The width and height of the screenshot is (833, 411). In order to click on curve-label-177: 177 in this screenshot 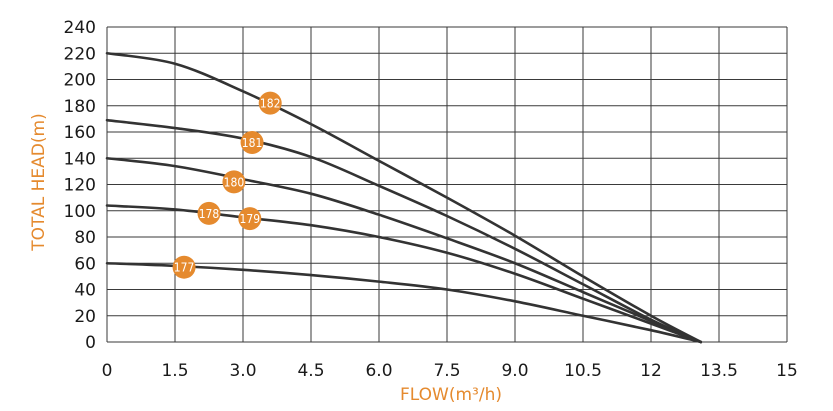, I will do `click(184, 267)`.